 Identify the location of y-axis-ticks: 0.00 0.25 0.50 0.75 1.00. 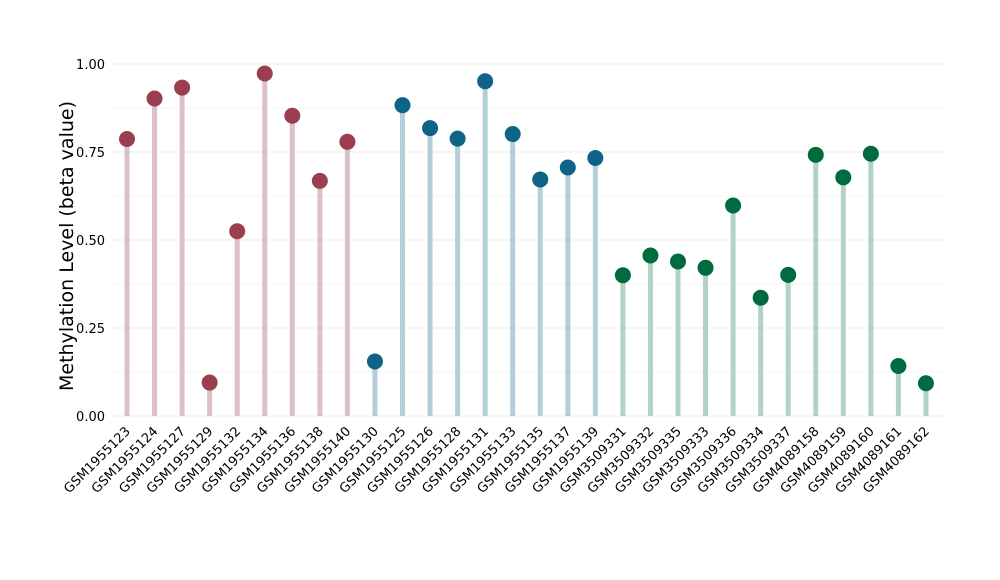
(90, 241).